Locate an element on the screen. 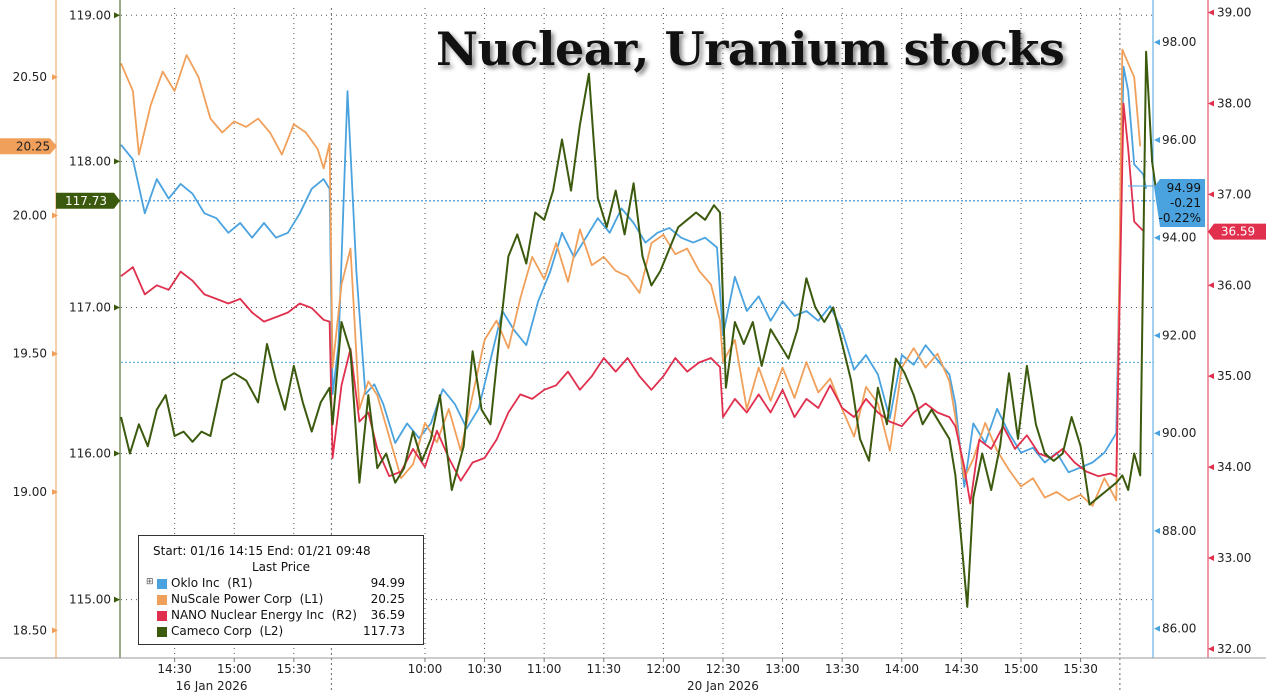 The height and width of the screenshot is (692, 1266). axis-l1-tick-label: 20.50 is located at coordinates (30, 77).